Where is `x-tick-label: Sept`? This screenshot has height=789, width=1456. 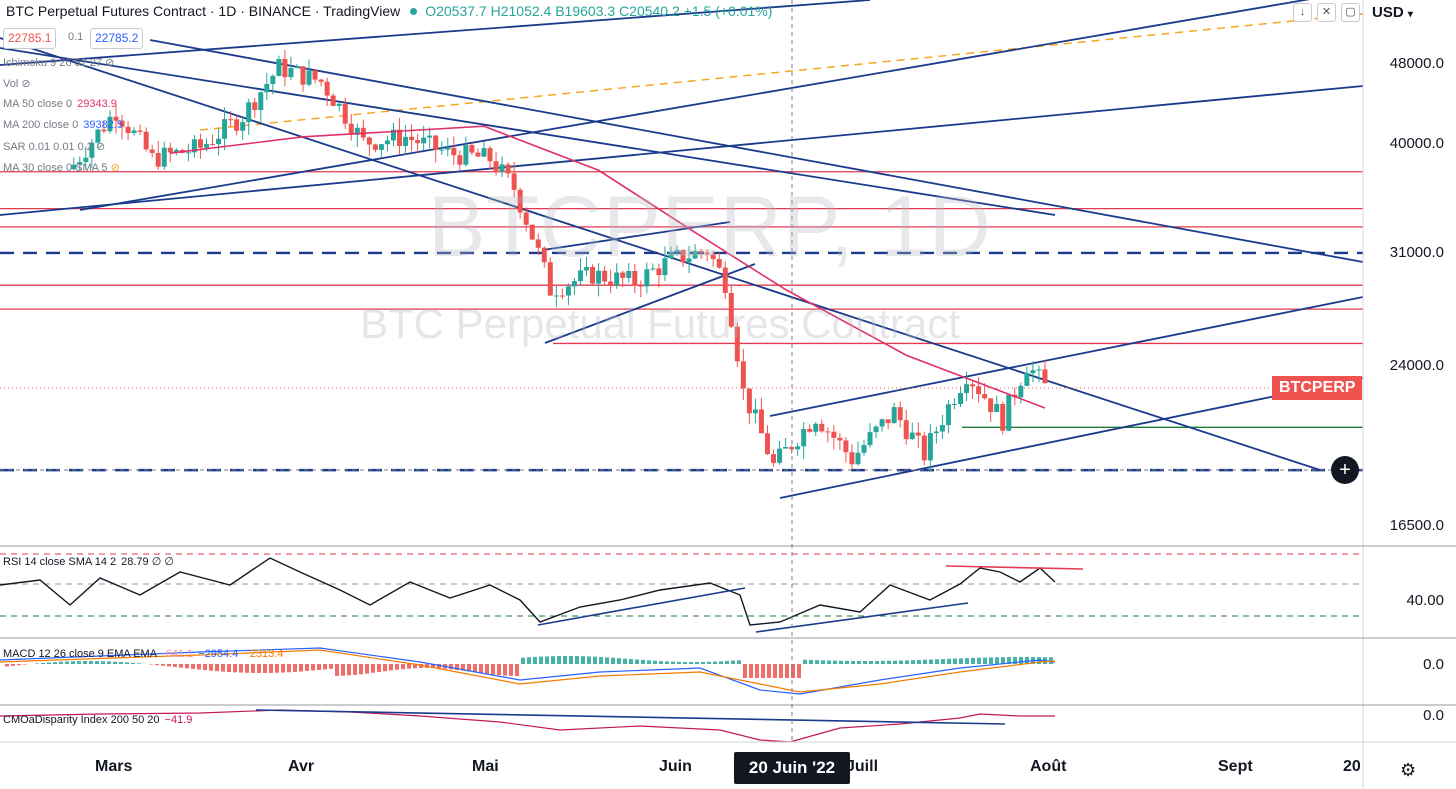 x-tick-label: Sept is located at coordinates (1235, 766).